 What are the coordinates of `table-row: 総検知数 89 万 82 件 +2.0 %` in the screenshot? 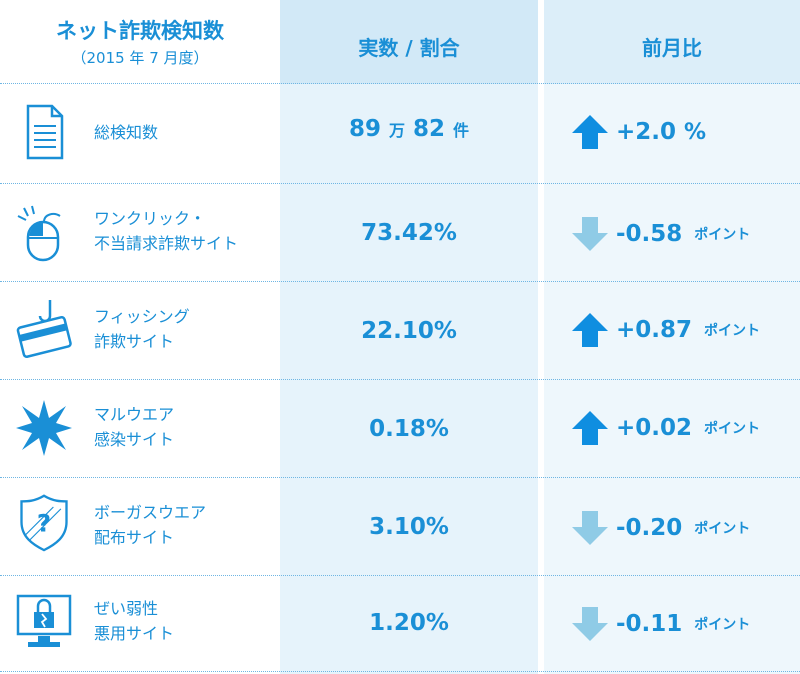 It's located at (400, 134).